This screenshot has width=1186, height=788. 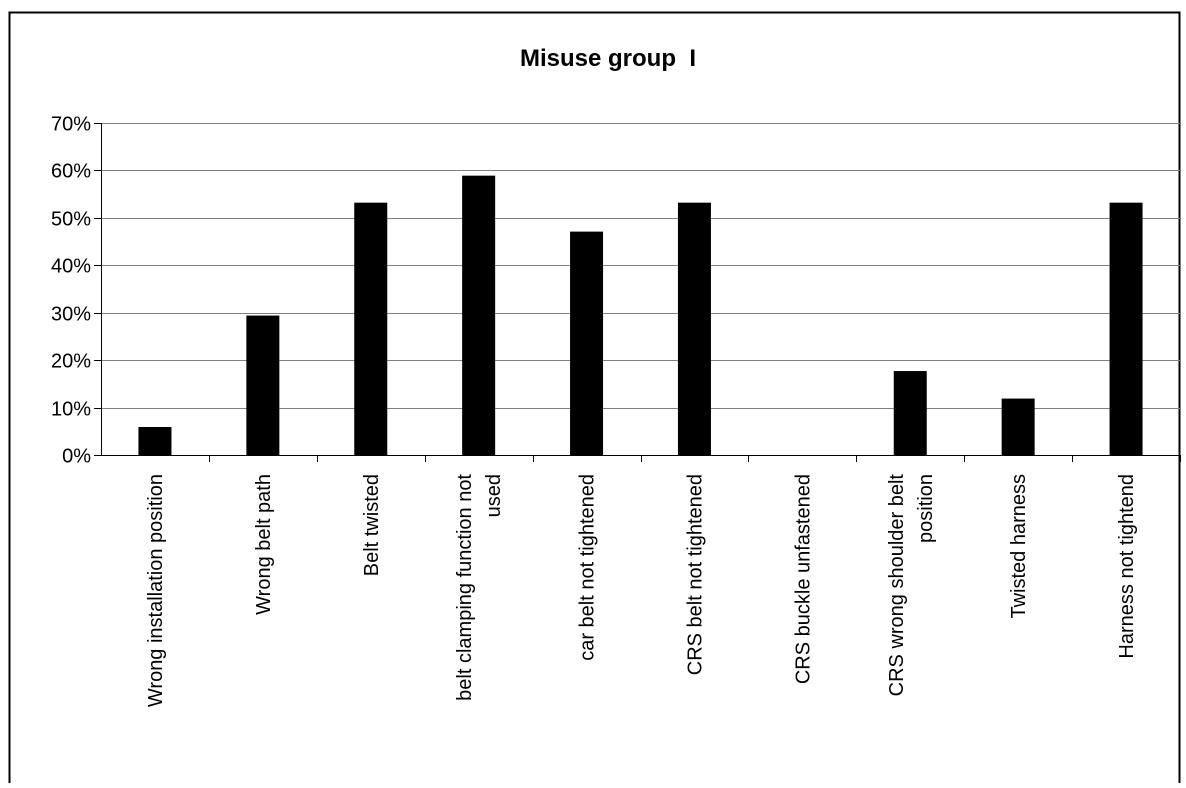 What do you see at coordinates (71, 125) in the screenshot?
I see `y-tick-label: 70%` at bounding box center [71, 125].